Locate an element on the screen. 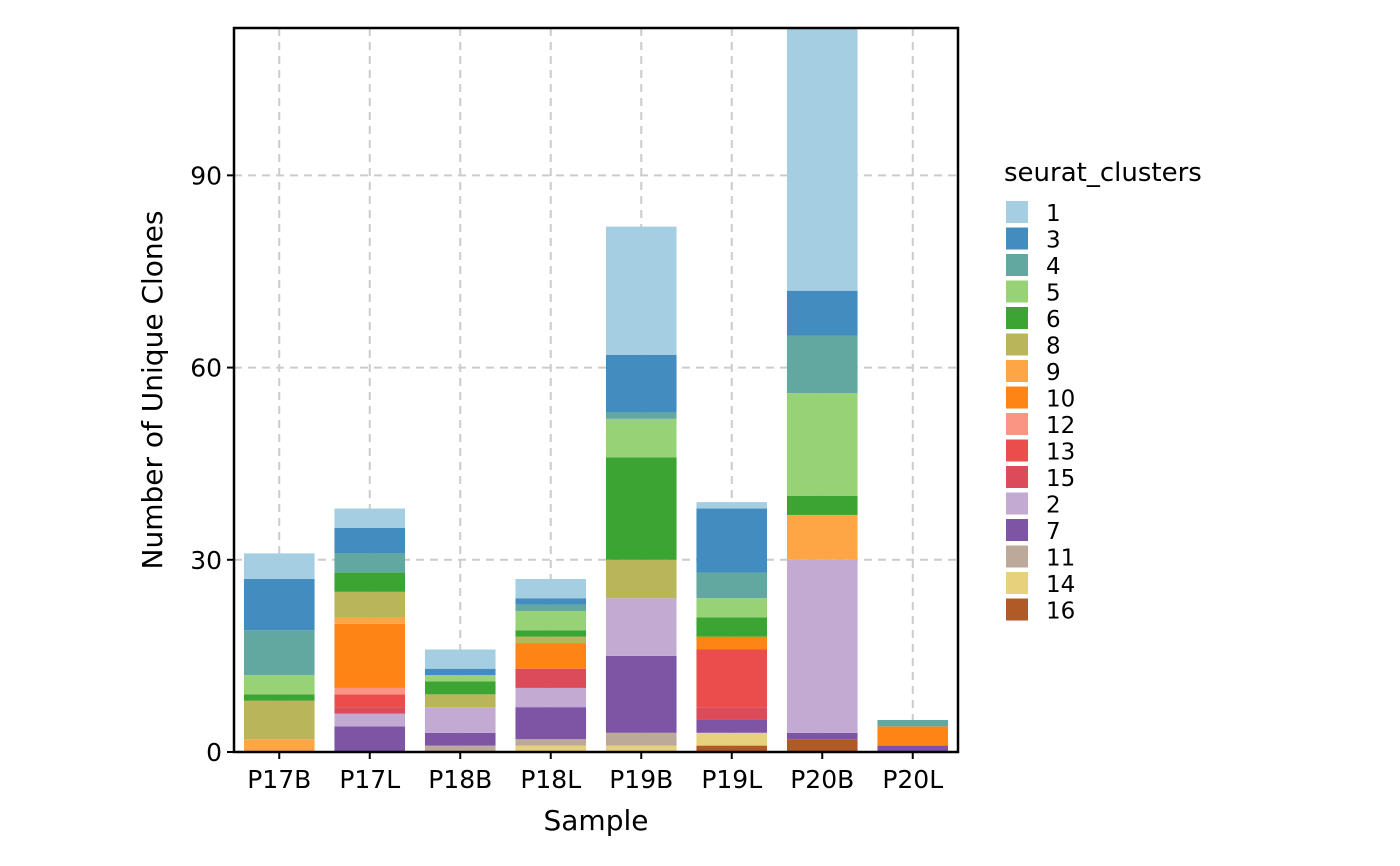 This screenshot has width=1400, height=866. x-axis: P17B P17L P18B P18L P19B P19L P20B P20L is located at coordinates (595, 773).